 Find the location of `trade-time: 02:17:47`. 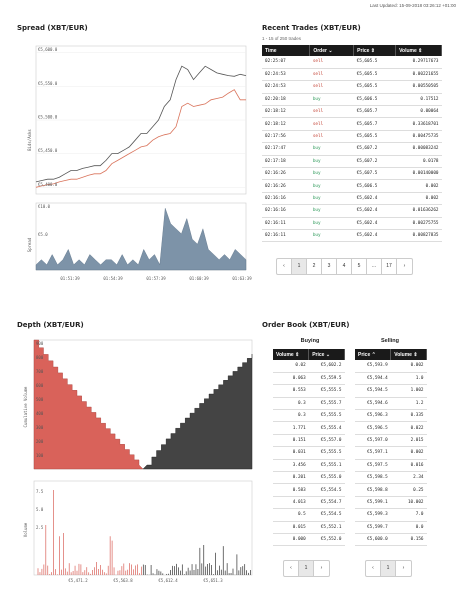

trade-time: 02:17:47 is located at coordinates (286, 149).